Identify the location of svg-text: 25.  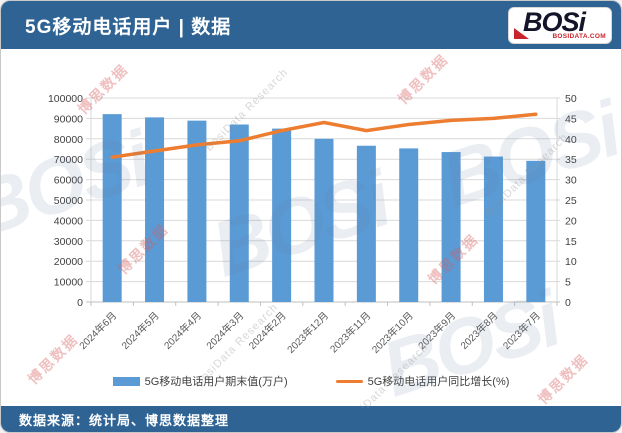
(571, 201).